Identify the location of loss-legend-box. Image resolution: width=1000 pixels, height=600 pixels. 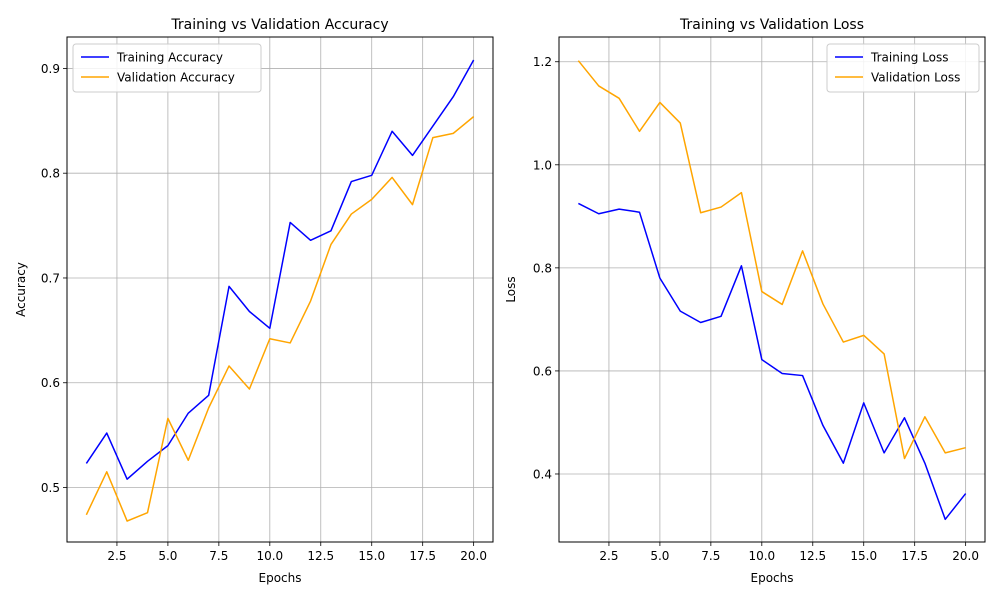
(903, 68).